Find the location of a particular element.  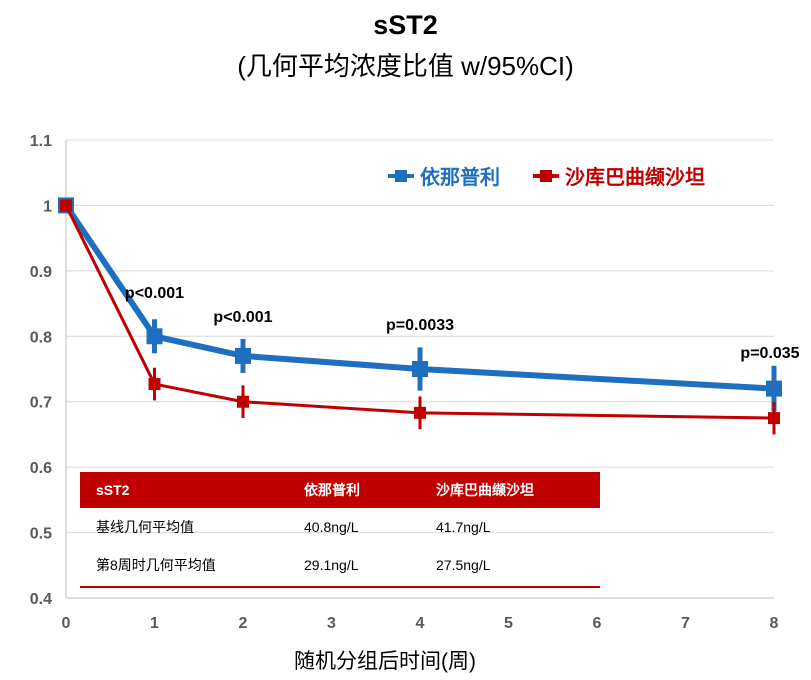

y-tick-label: 0.9 is located at coordinates (41, 272).